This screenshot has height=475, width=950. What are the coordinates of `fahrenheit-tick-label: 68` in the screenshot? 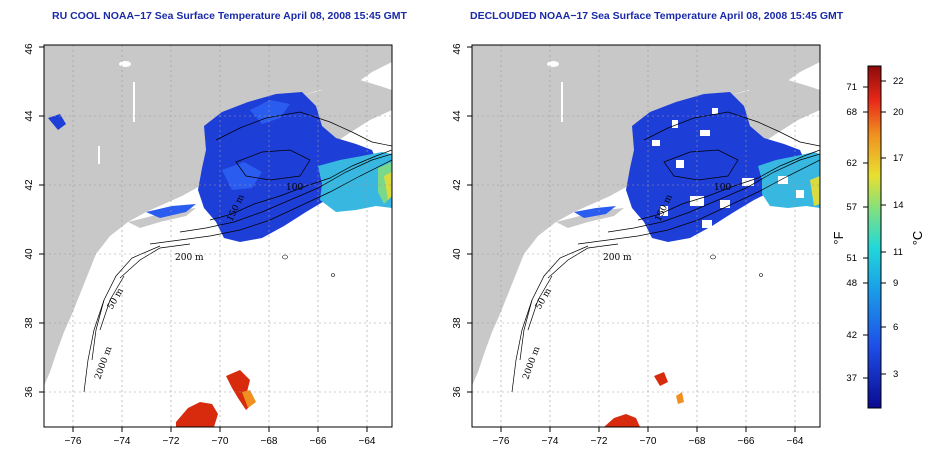 It's located at (851, 112).